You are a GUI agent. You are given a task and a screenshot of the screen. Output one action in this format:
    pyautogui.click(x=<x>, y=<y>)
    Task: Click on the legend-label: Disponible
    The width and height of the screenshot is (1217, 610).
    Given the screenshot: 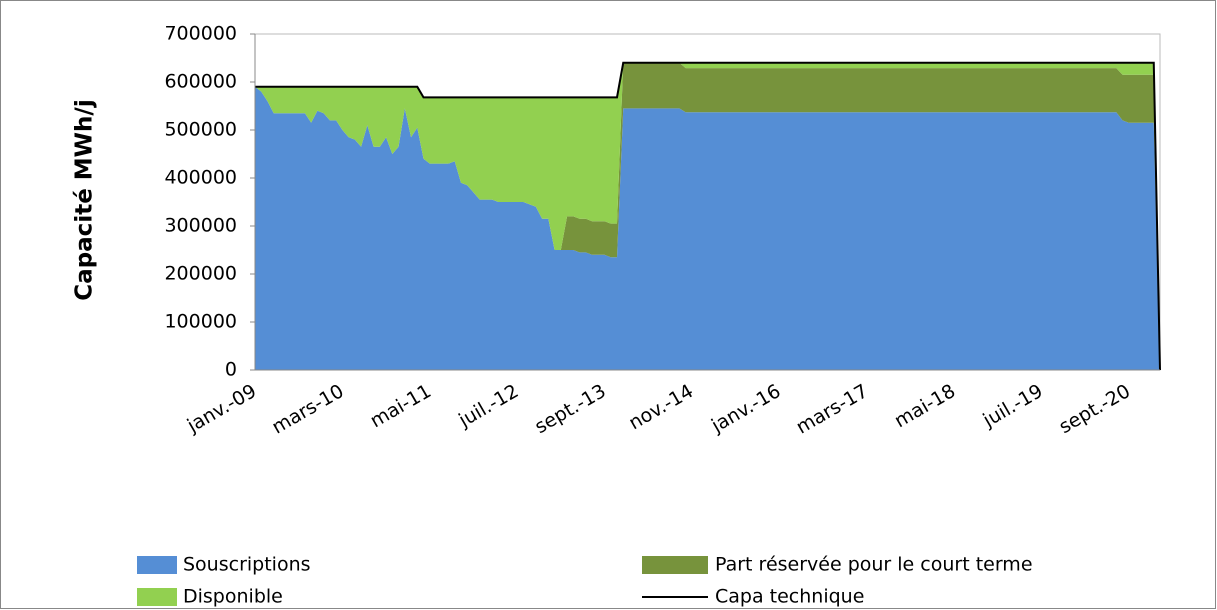 What is the action you would take?
    pyautogui.click(x=233, y=597)
    